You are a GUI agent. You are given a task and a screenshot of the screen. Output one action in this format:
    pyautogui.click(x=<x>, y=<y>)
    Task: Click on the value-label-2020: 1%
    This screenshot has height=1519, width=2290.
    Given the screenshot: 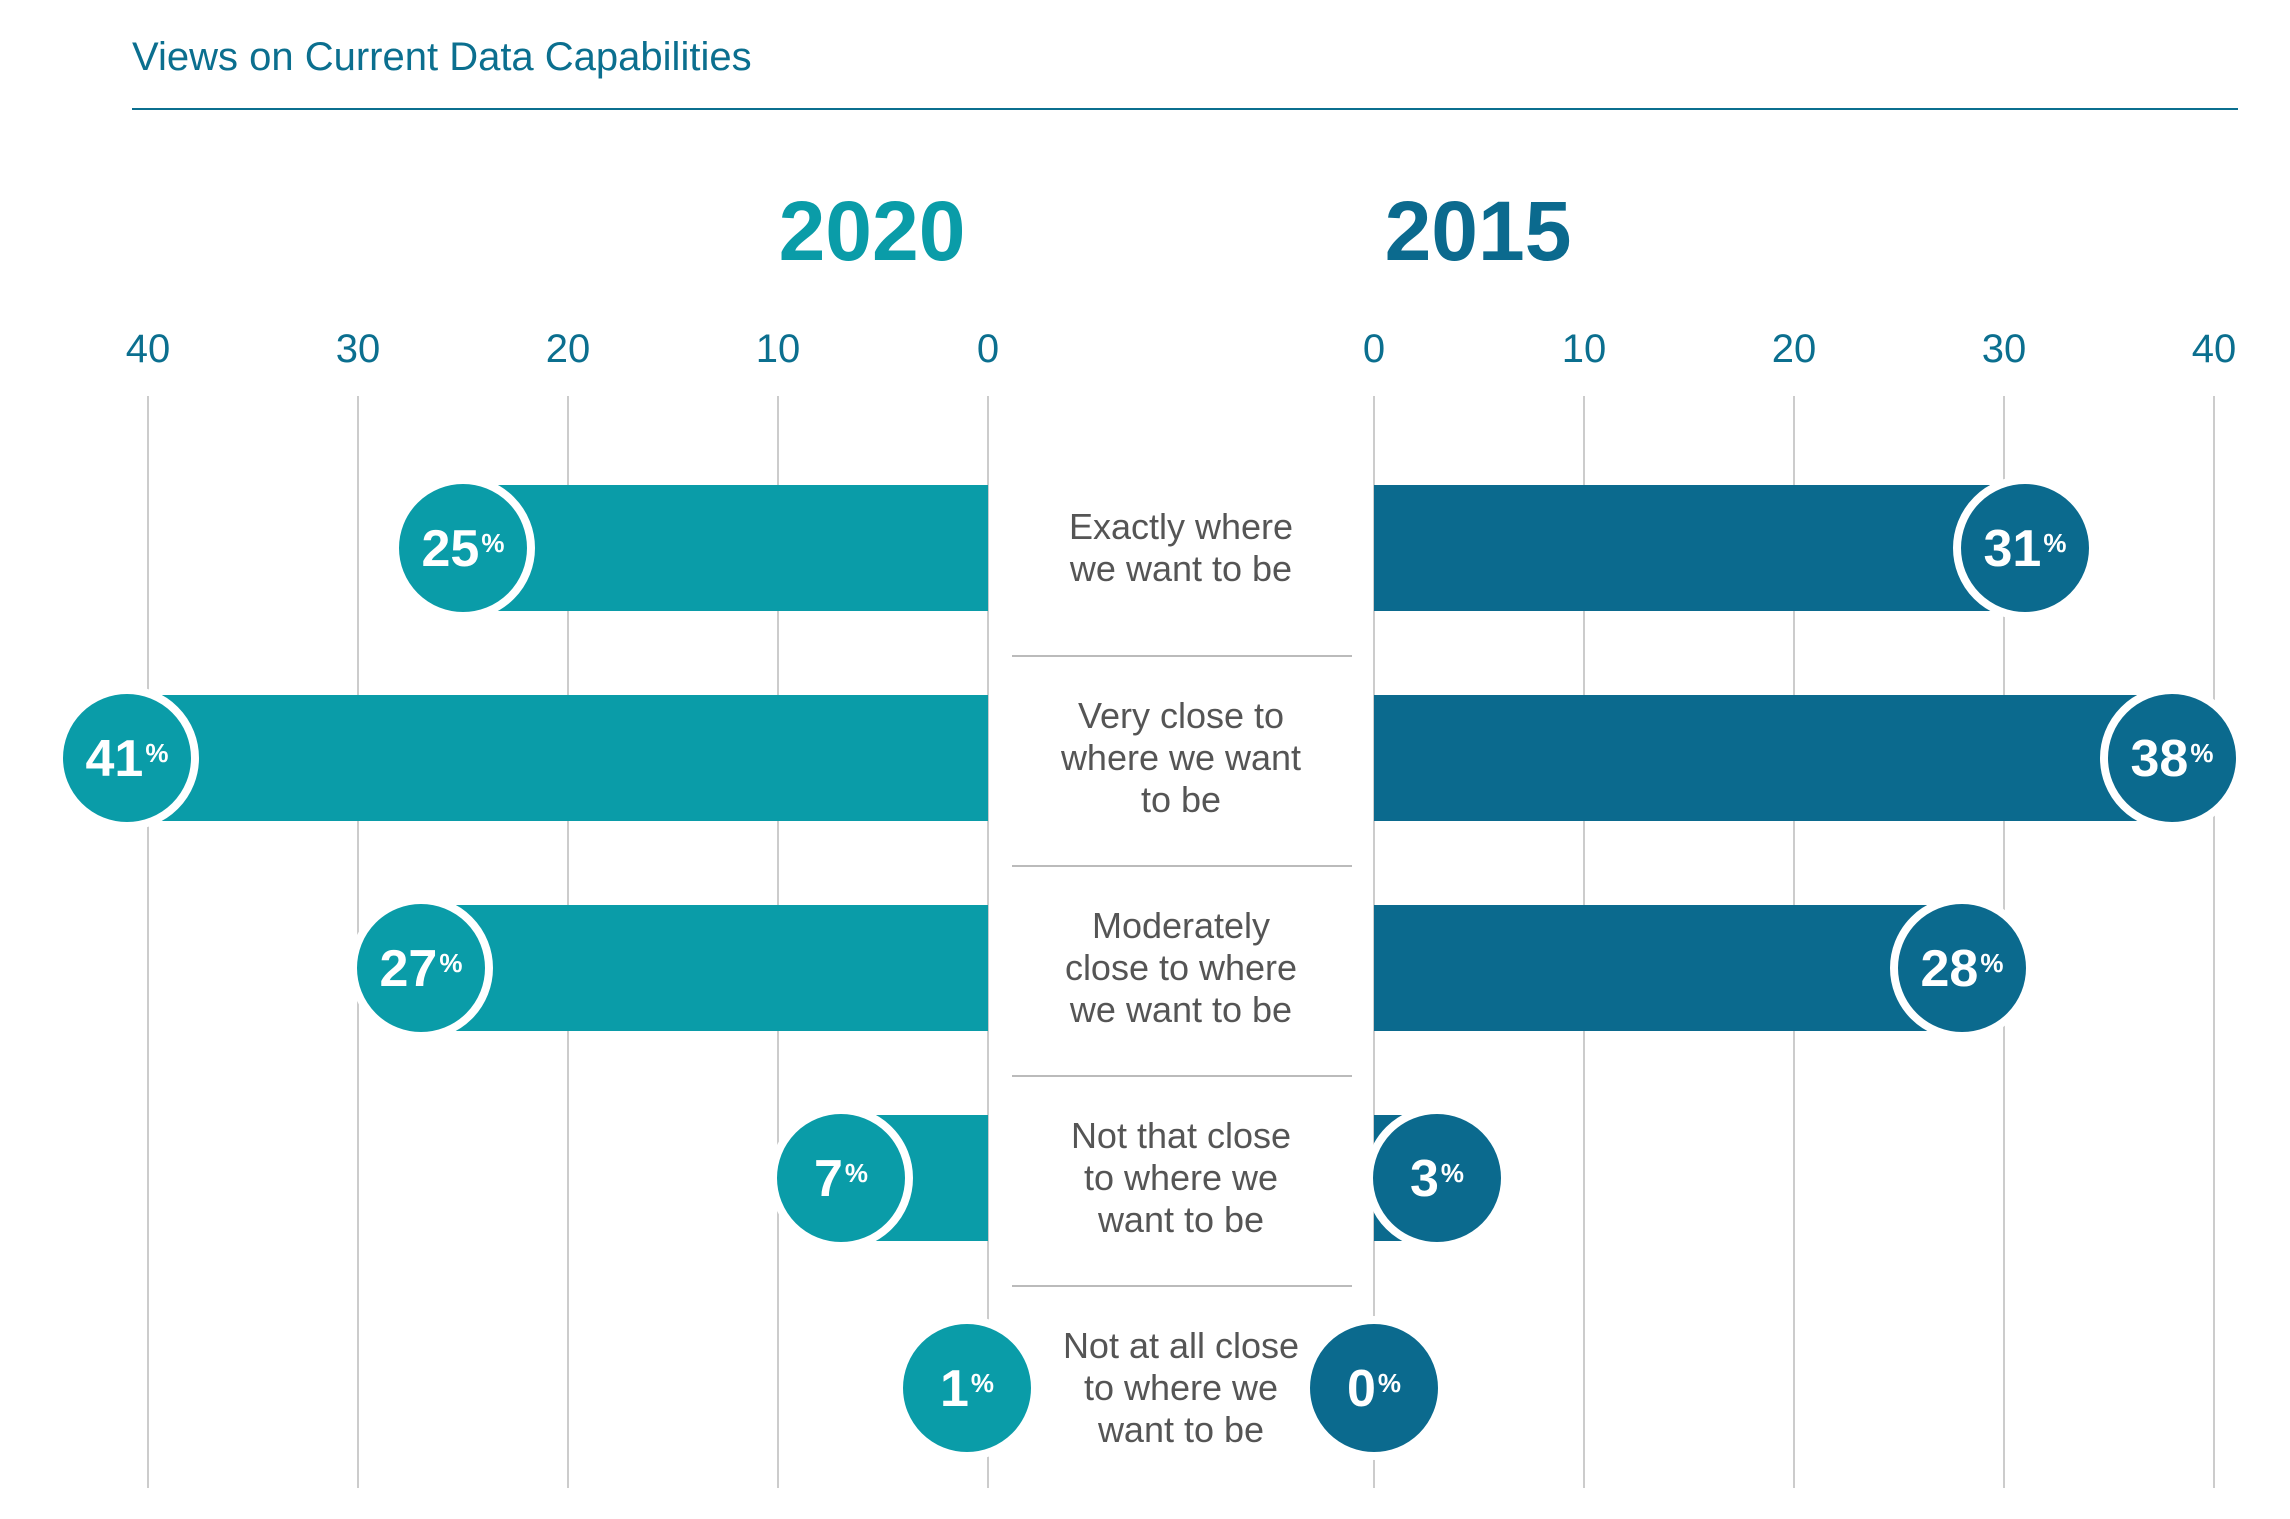 What is the action you would take?
    pyautogui.click(x=967, y=1389)
    